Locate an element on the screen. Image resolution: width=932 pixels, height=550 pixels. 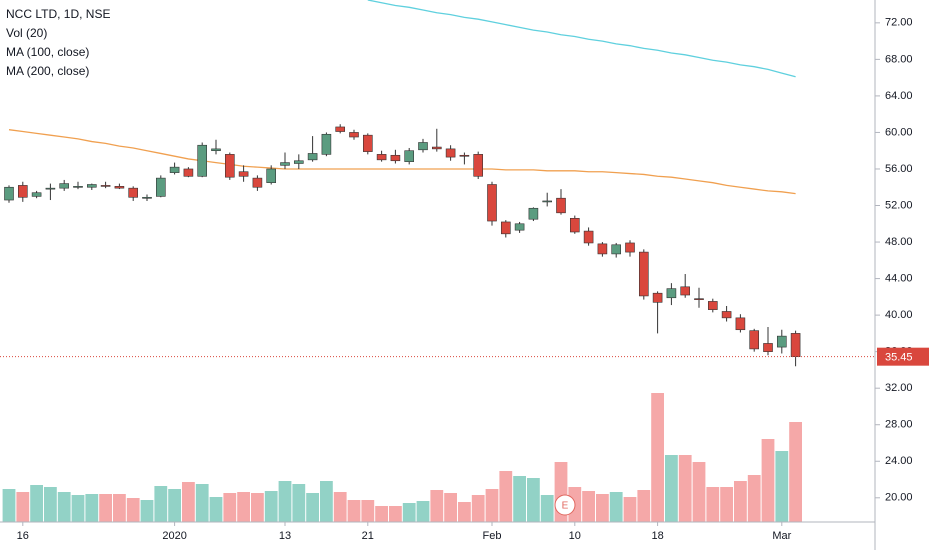
legend-ma200: MA (200, close) is located at coordinates (47, 71).